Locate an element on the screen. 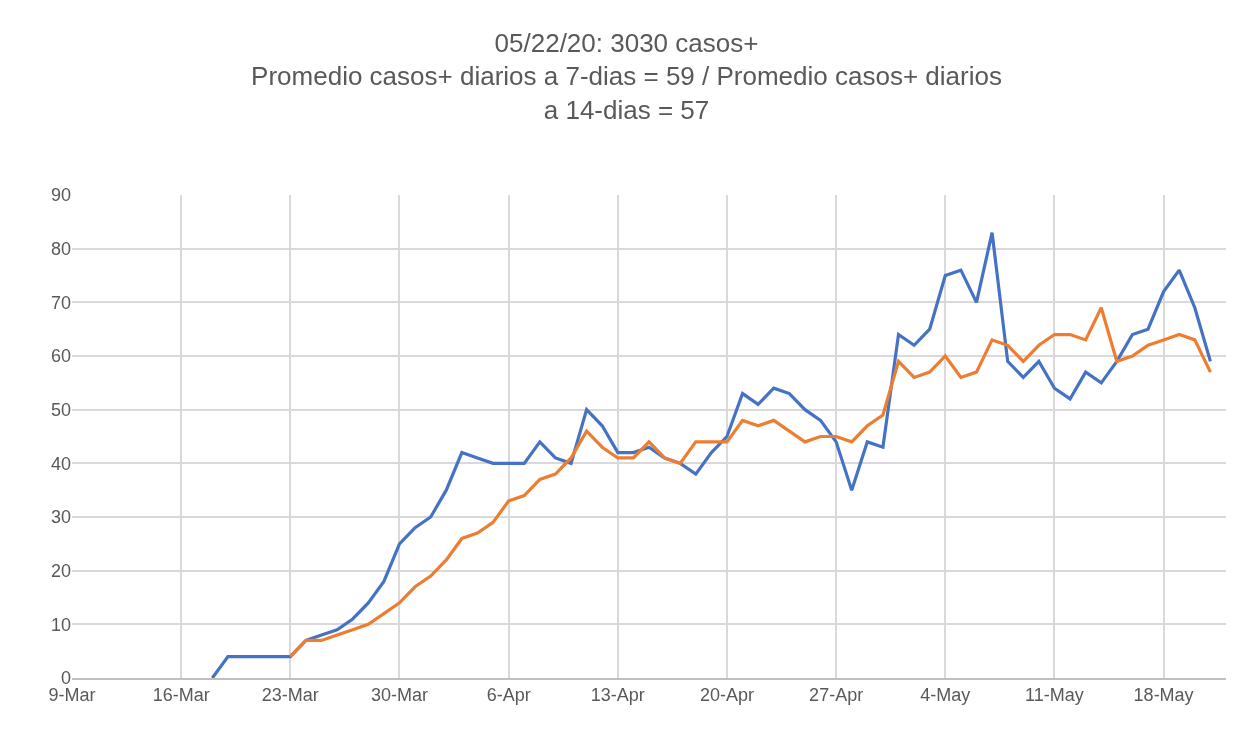 This screenshot has width=1253, height=736. x-tick-label: 27-Apr is located at coordinates (836, 695).